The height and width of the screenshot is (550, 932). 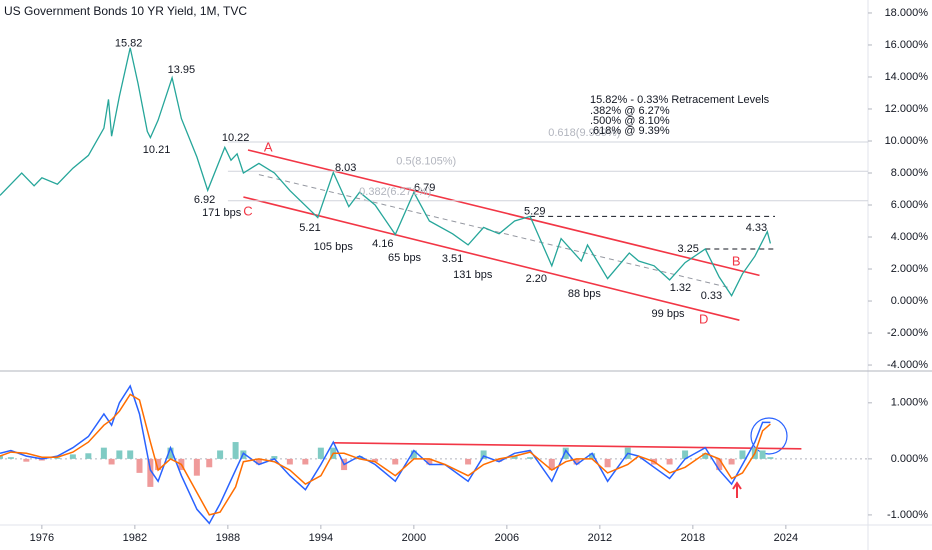 What do you see at coordinates (42, 538) in the screenshot?
I see `x-tick-label: 1976` at bounding box center [42, 538].